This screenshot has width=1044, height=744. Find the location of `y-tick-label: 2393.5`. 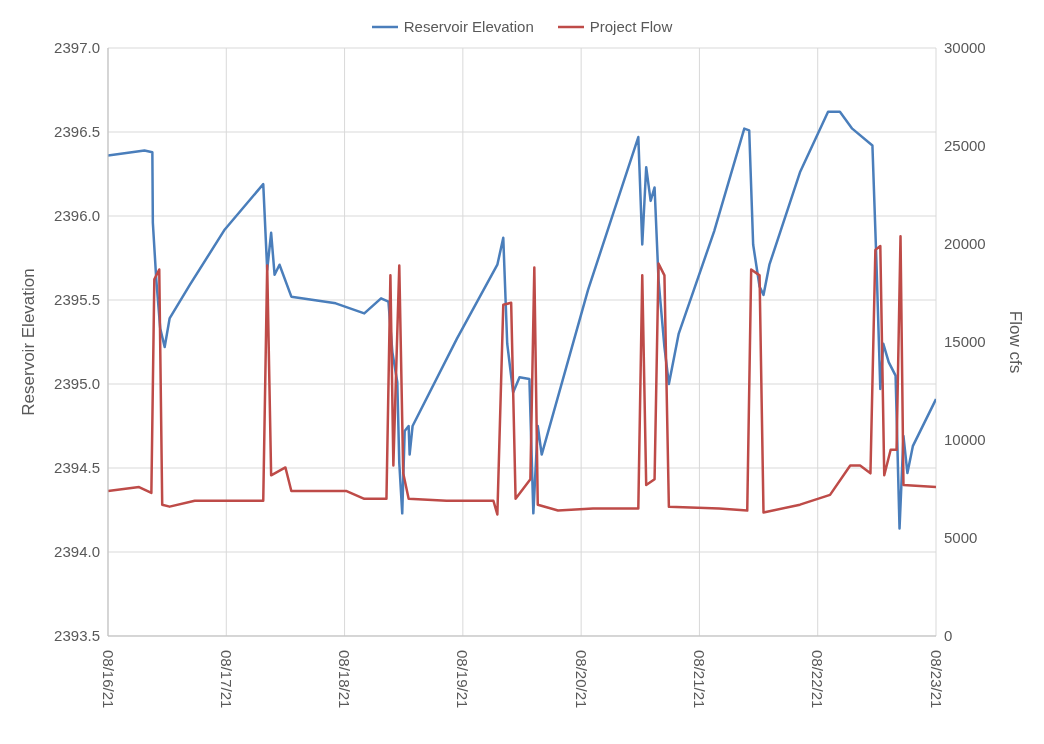

y-tick-label: 2393.5 is located at coordinates (77, 636).